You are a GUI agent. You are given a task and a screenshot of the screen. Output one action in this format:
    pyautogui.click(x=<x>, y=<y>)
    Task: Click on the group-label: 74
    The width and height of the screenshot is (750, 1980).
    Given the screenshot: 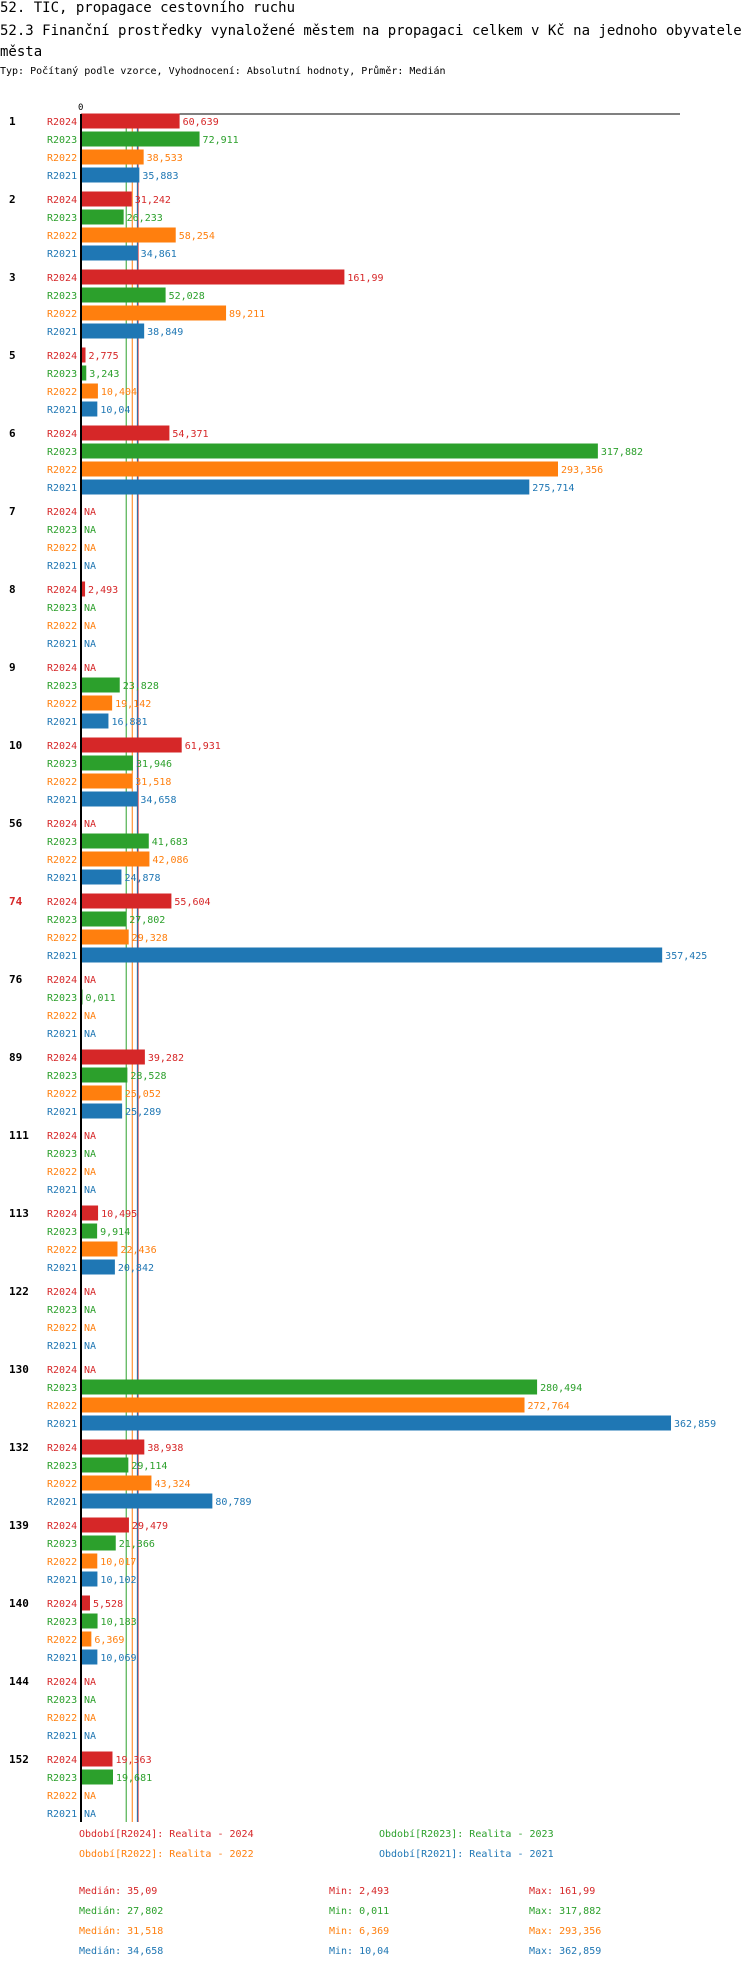 What is the action you would take?
    pyautogui.click(x=16, y=901)
    